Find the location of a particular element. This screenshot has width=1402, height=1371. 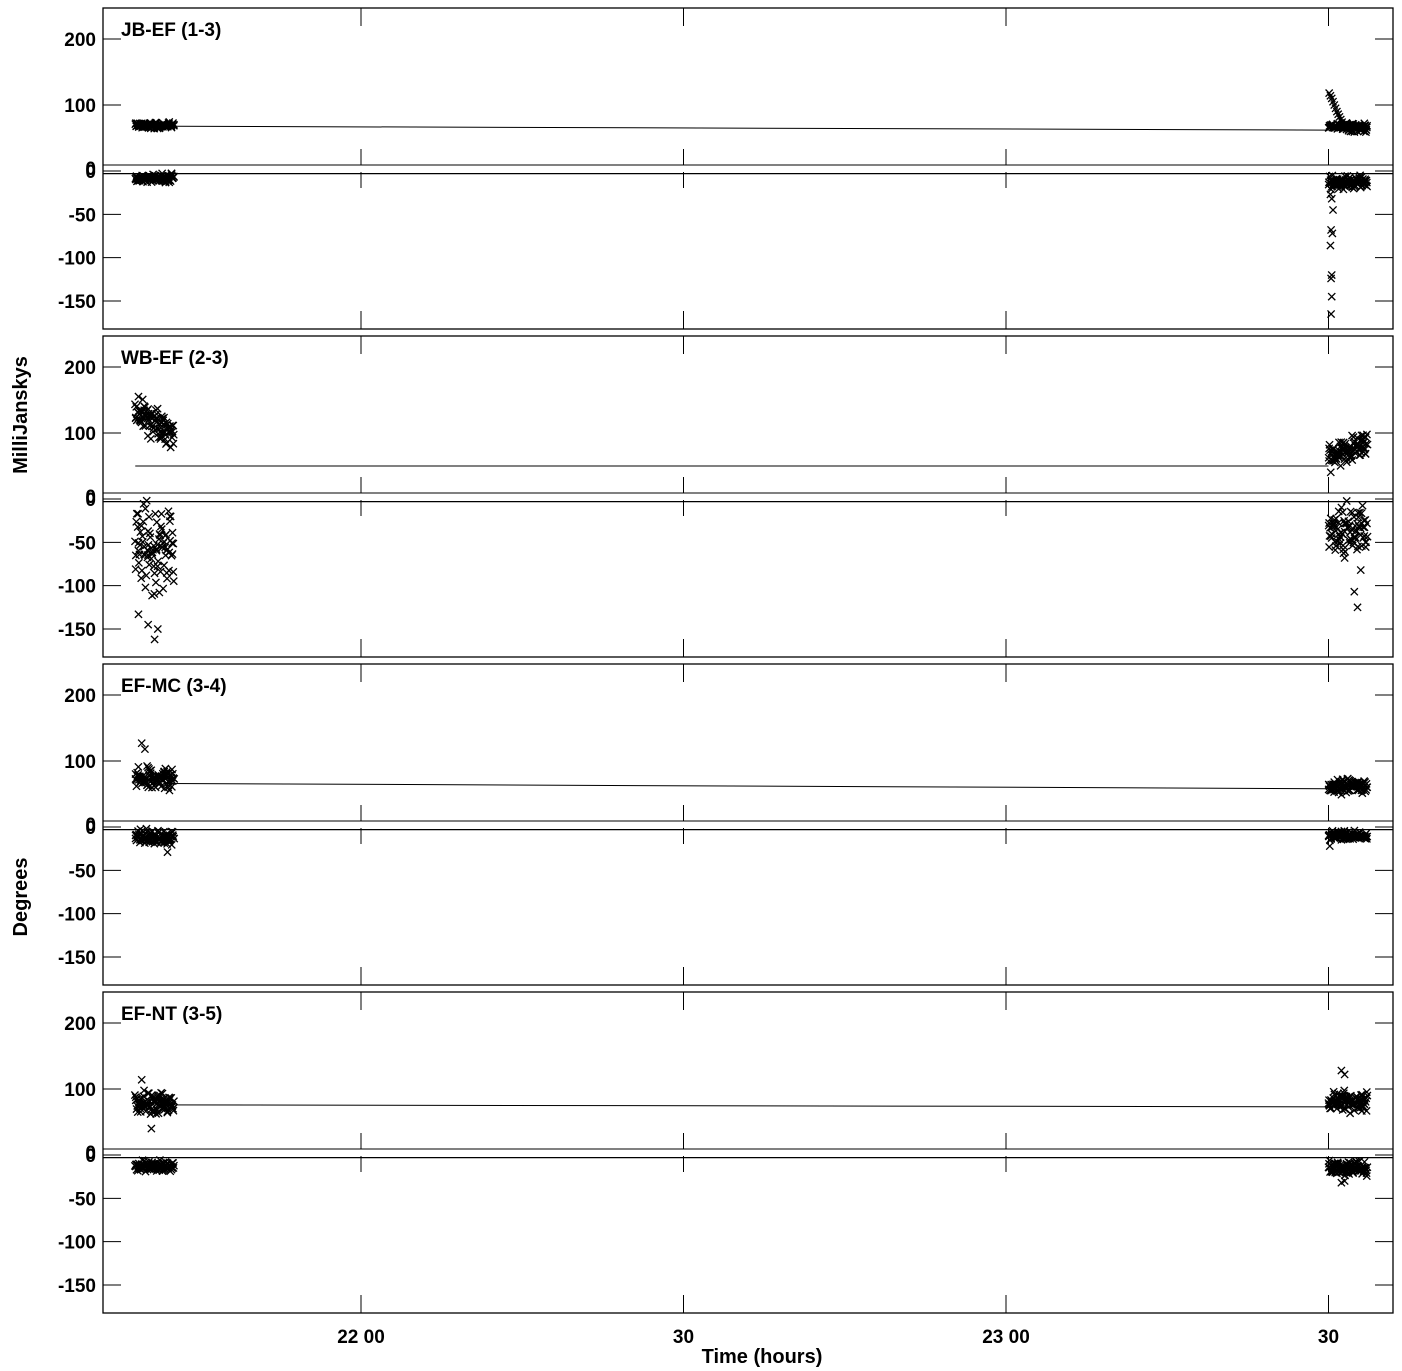

y-axis-title-amplitude: MilliJanskys is located at coordinates (21, 415).